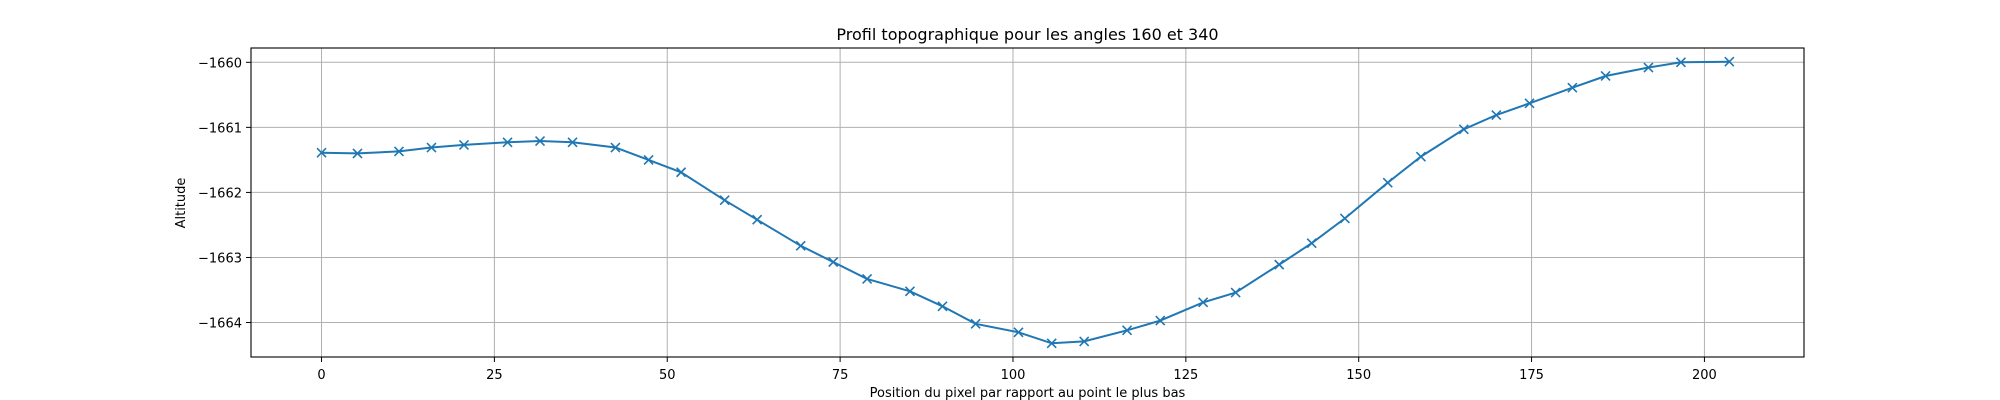 Image resolution: width=2000 pixels, height=400 pixels. Describe the element at coordinates (494, 375) in the screenshot. I see `x-tick-label: 25` at that location.